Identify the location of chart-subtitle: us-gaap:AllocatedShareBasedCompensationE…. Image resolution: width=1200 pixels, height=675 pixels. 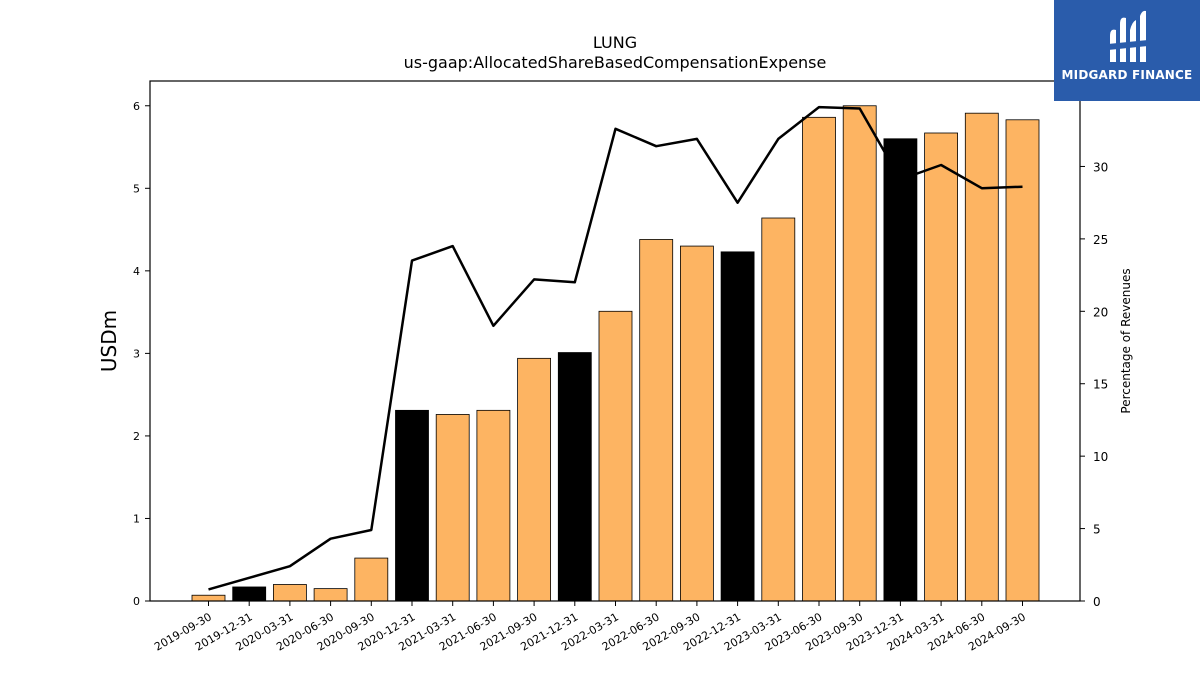
(615, 62).